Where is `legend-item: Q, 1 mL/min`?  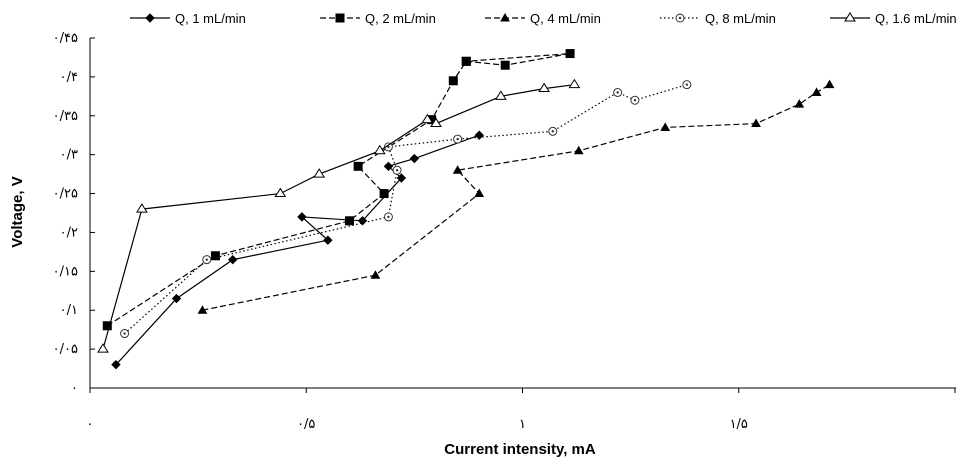
legend-item: Q, 1 mL/min is located at coordinates (188, 18).